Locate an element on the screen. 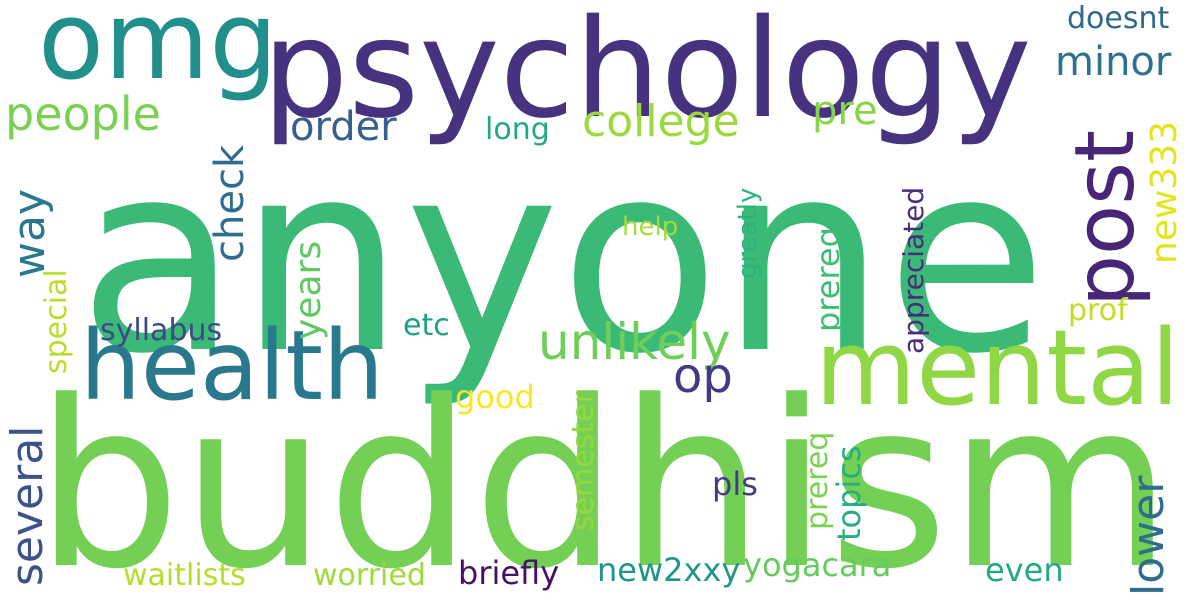 The image size is (1200, 600). word-prof: prof is located at coordinates (1098, 310).